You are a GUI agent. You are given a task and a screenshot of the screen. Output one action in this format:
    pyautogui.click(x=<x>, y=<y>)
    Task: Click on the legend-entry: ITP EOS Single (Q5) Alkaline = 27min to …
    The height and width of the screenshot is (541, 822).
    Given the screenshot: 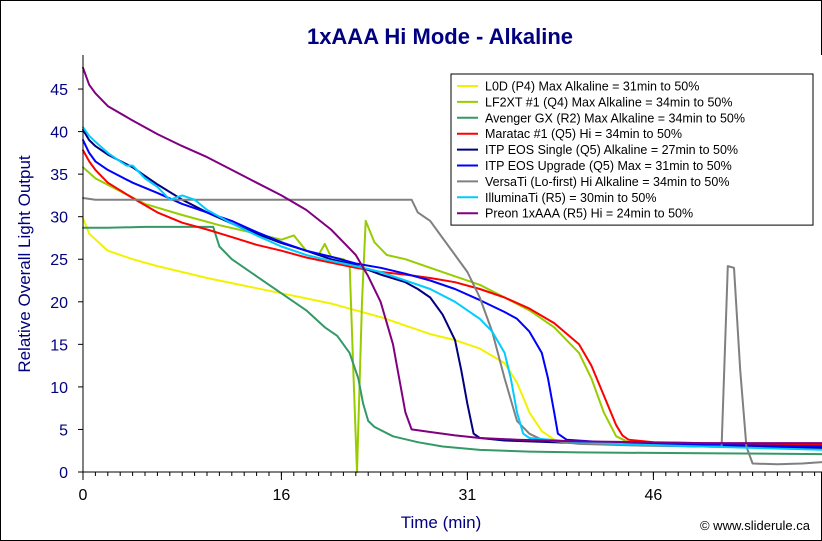 What is the action you would take?
    pyautogui.click(x=611, y=150)
    